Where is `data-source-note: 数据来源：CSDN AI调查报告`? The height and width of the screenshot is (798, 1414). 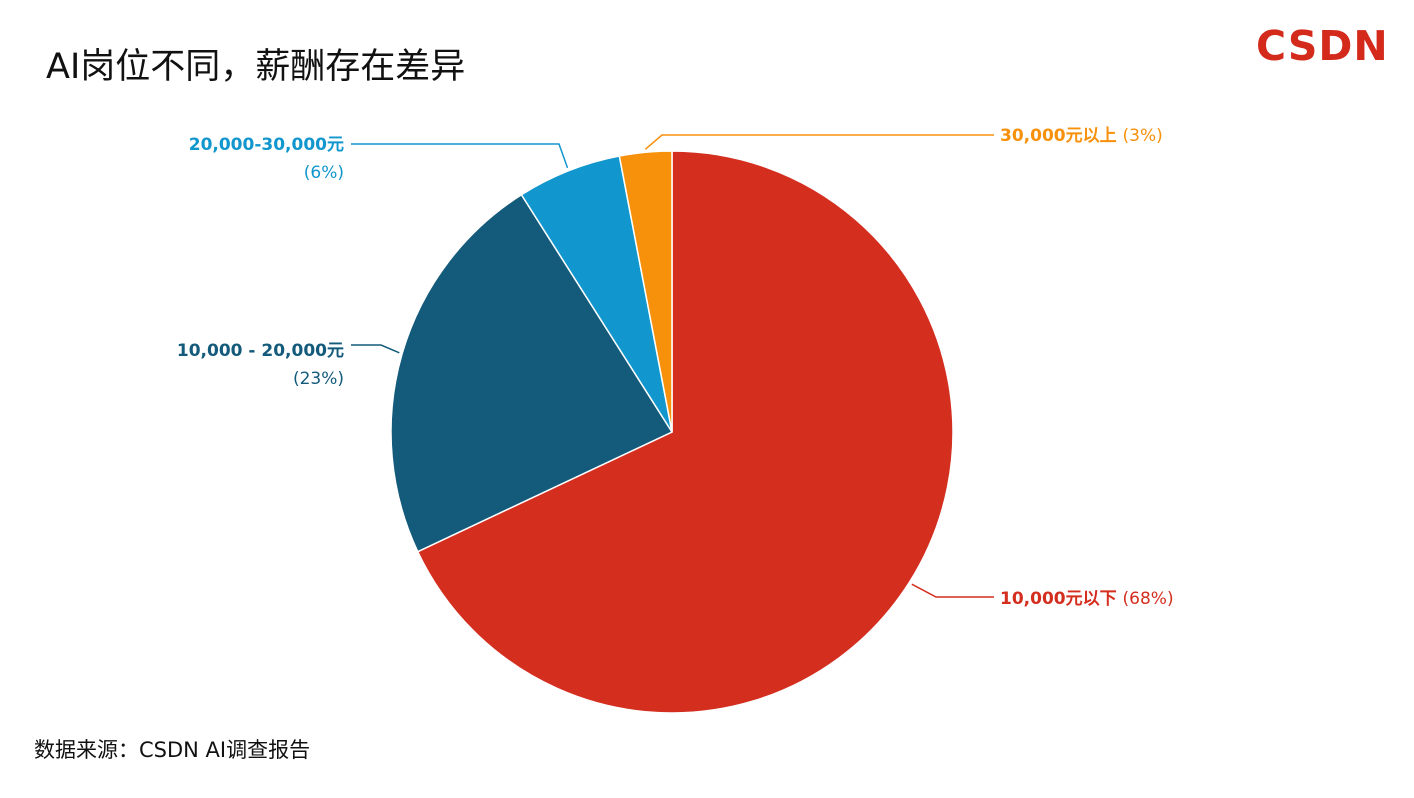
data-source-note: 数据来源：CSDN AI调查报告 is located at coordinates (172, 750).